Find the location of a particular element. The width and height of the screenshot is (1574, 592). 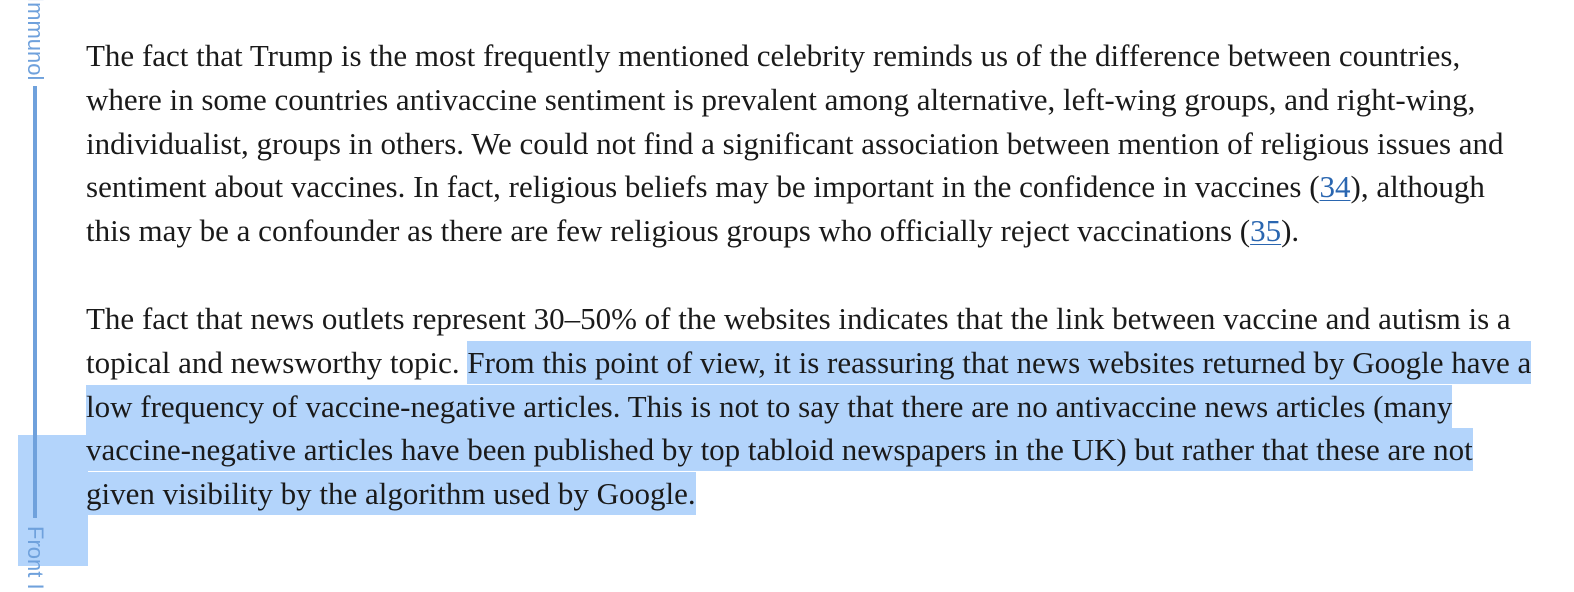

rail-journal-label-bottom: Front I is located at coordinates (35, 558).